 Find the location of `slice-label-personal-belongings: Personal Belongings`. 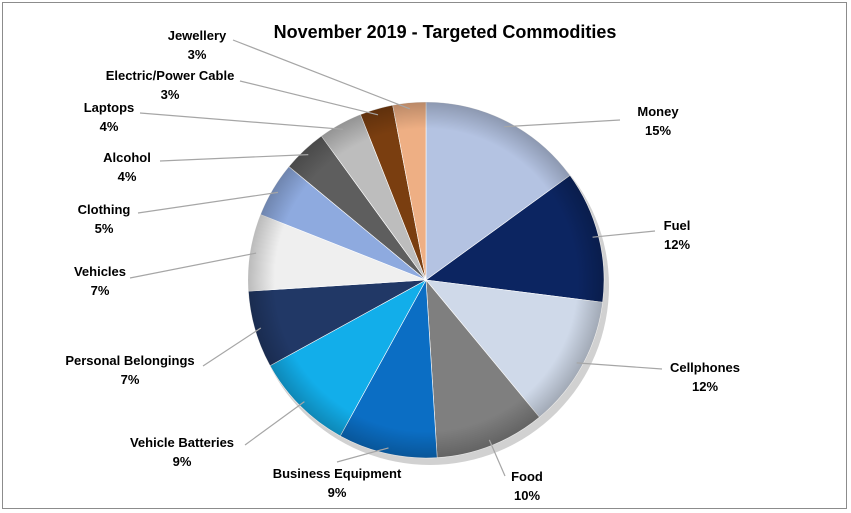

slice-label-personal-belongings: Personal Belongings is located at coordinates (129, 360).